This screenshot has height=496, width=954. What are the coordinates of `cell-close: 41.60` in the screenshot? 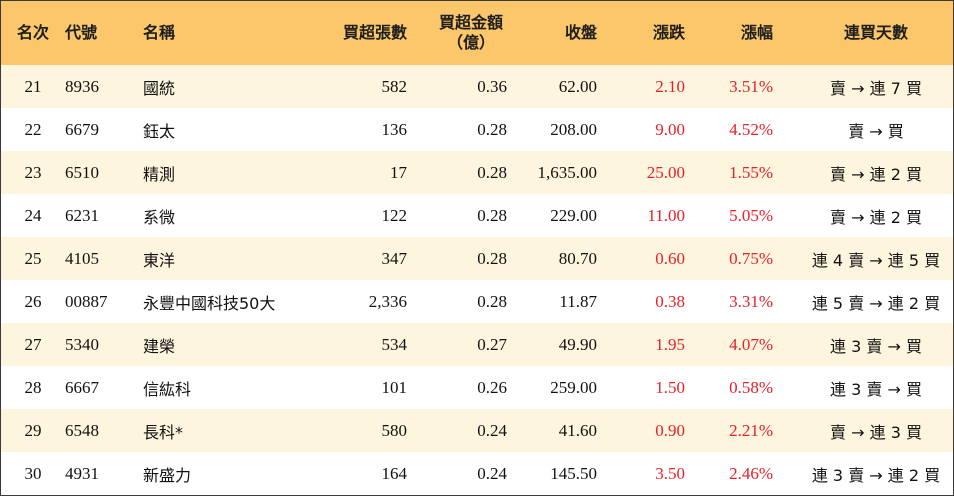 It's located at (577, 430).